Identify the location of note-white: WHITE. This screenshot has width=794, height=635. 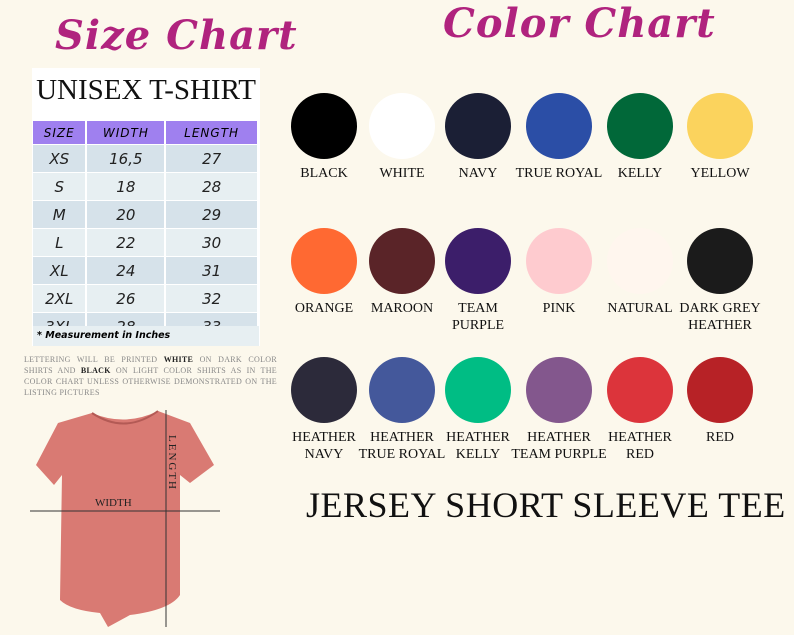
(178, 359).